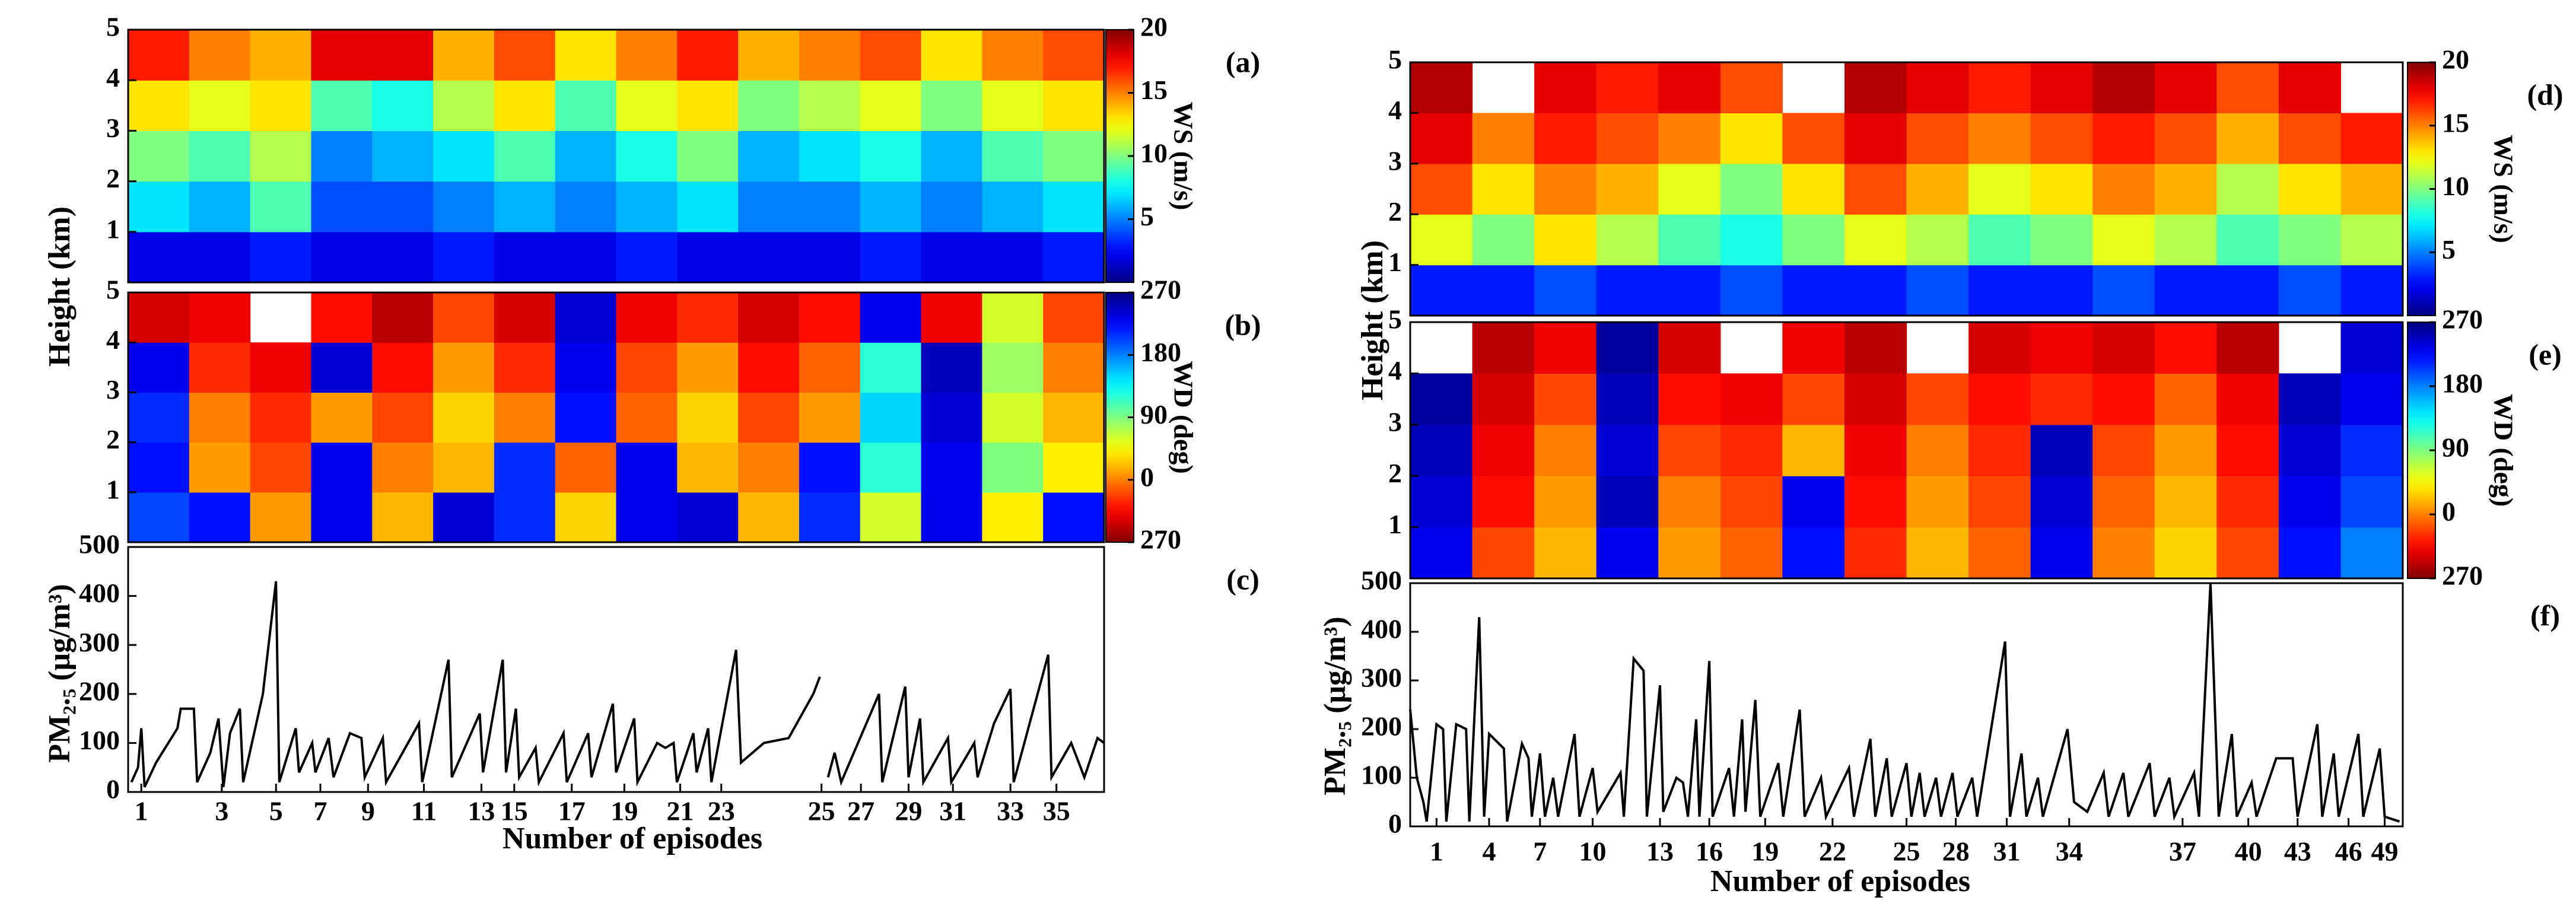 Image resolution: width=2576 pixels, height=913 pixels. Describe the element at coordinates (1372, 320) in the screenshot. I see `y-axis-label: Height (km)` at that location.